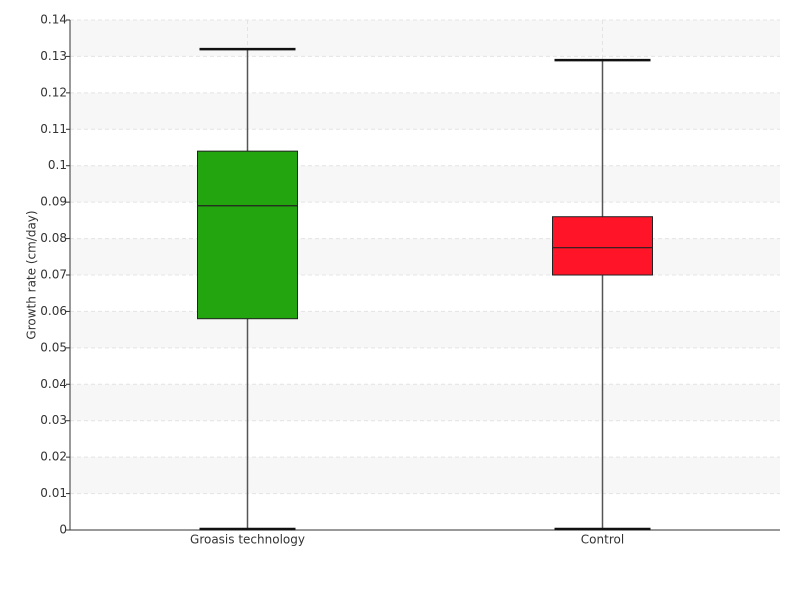 The width and height of the screenshot is (800, 600). I want to click on y-tick-label: 0.09, so click(53, 202).